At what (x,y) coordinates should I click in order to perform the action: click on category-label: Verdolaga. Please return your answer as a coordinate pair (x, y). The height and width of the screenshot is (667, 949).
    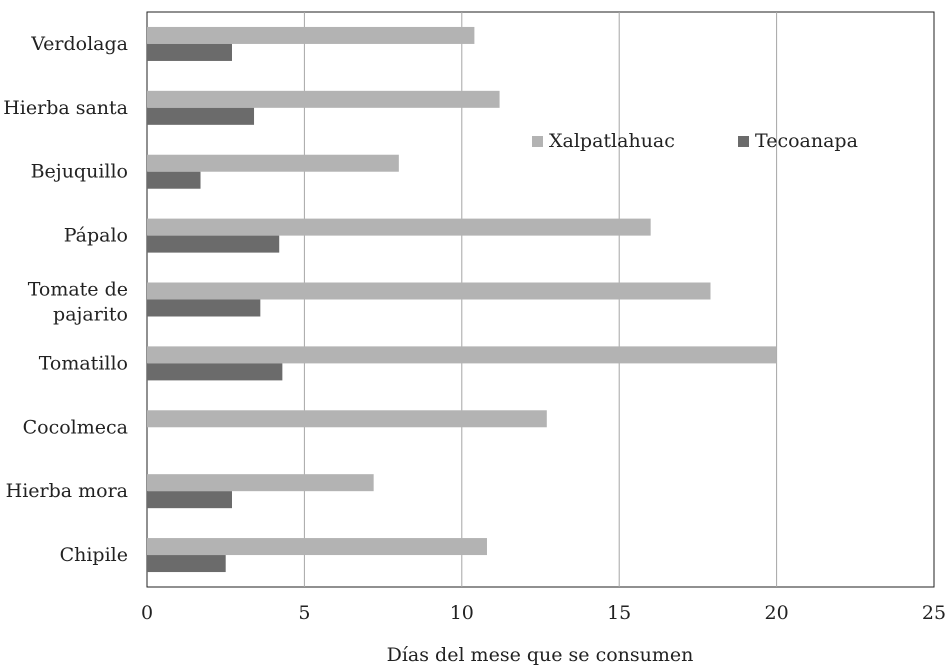
    Looking at the image, I should click on (79, 44).